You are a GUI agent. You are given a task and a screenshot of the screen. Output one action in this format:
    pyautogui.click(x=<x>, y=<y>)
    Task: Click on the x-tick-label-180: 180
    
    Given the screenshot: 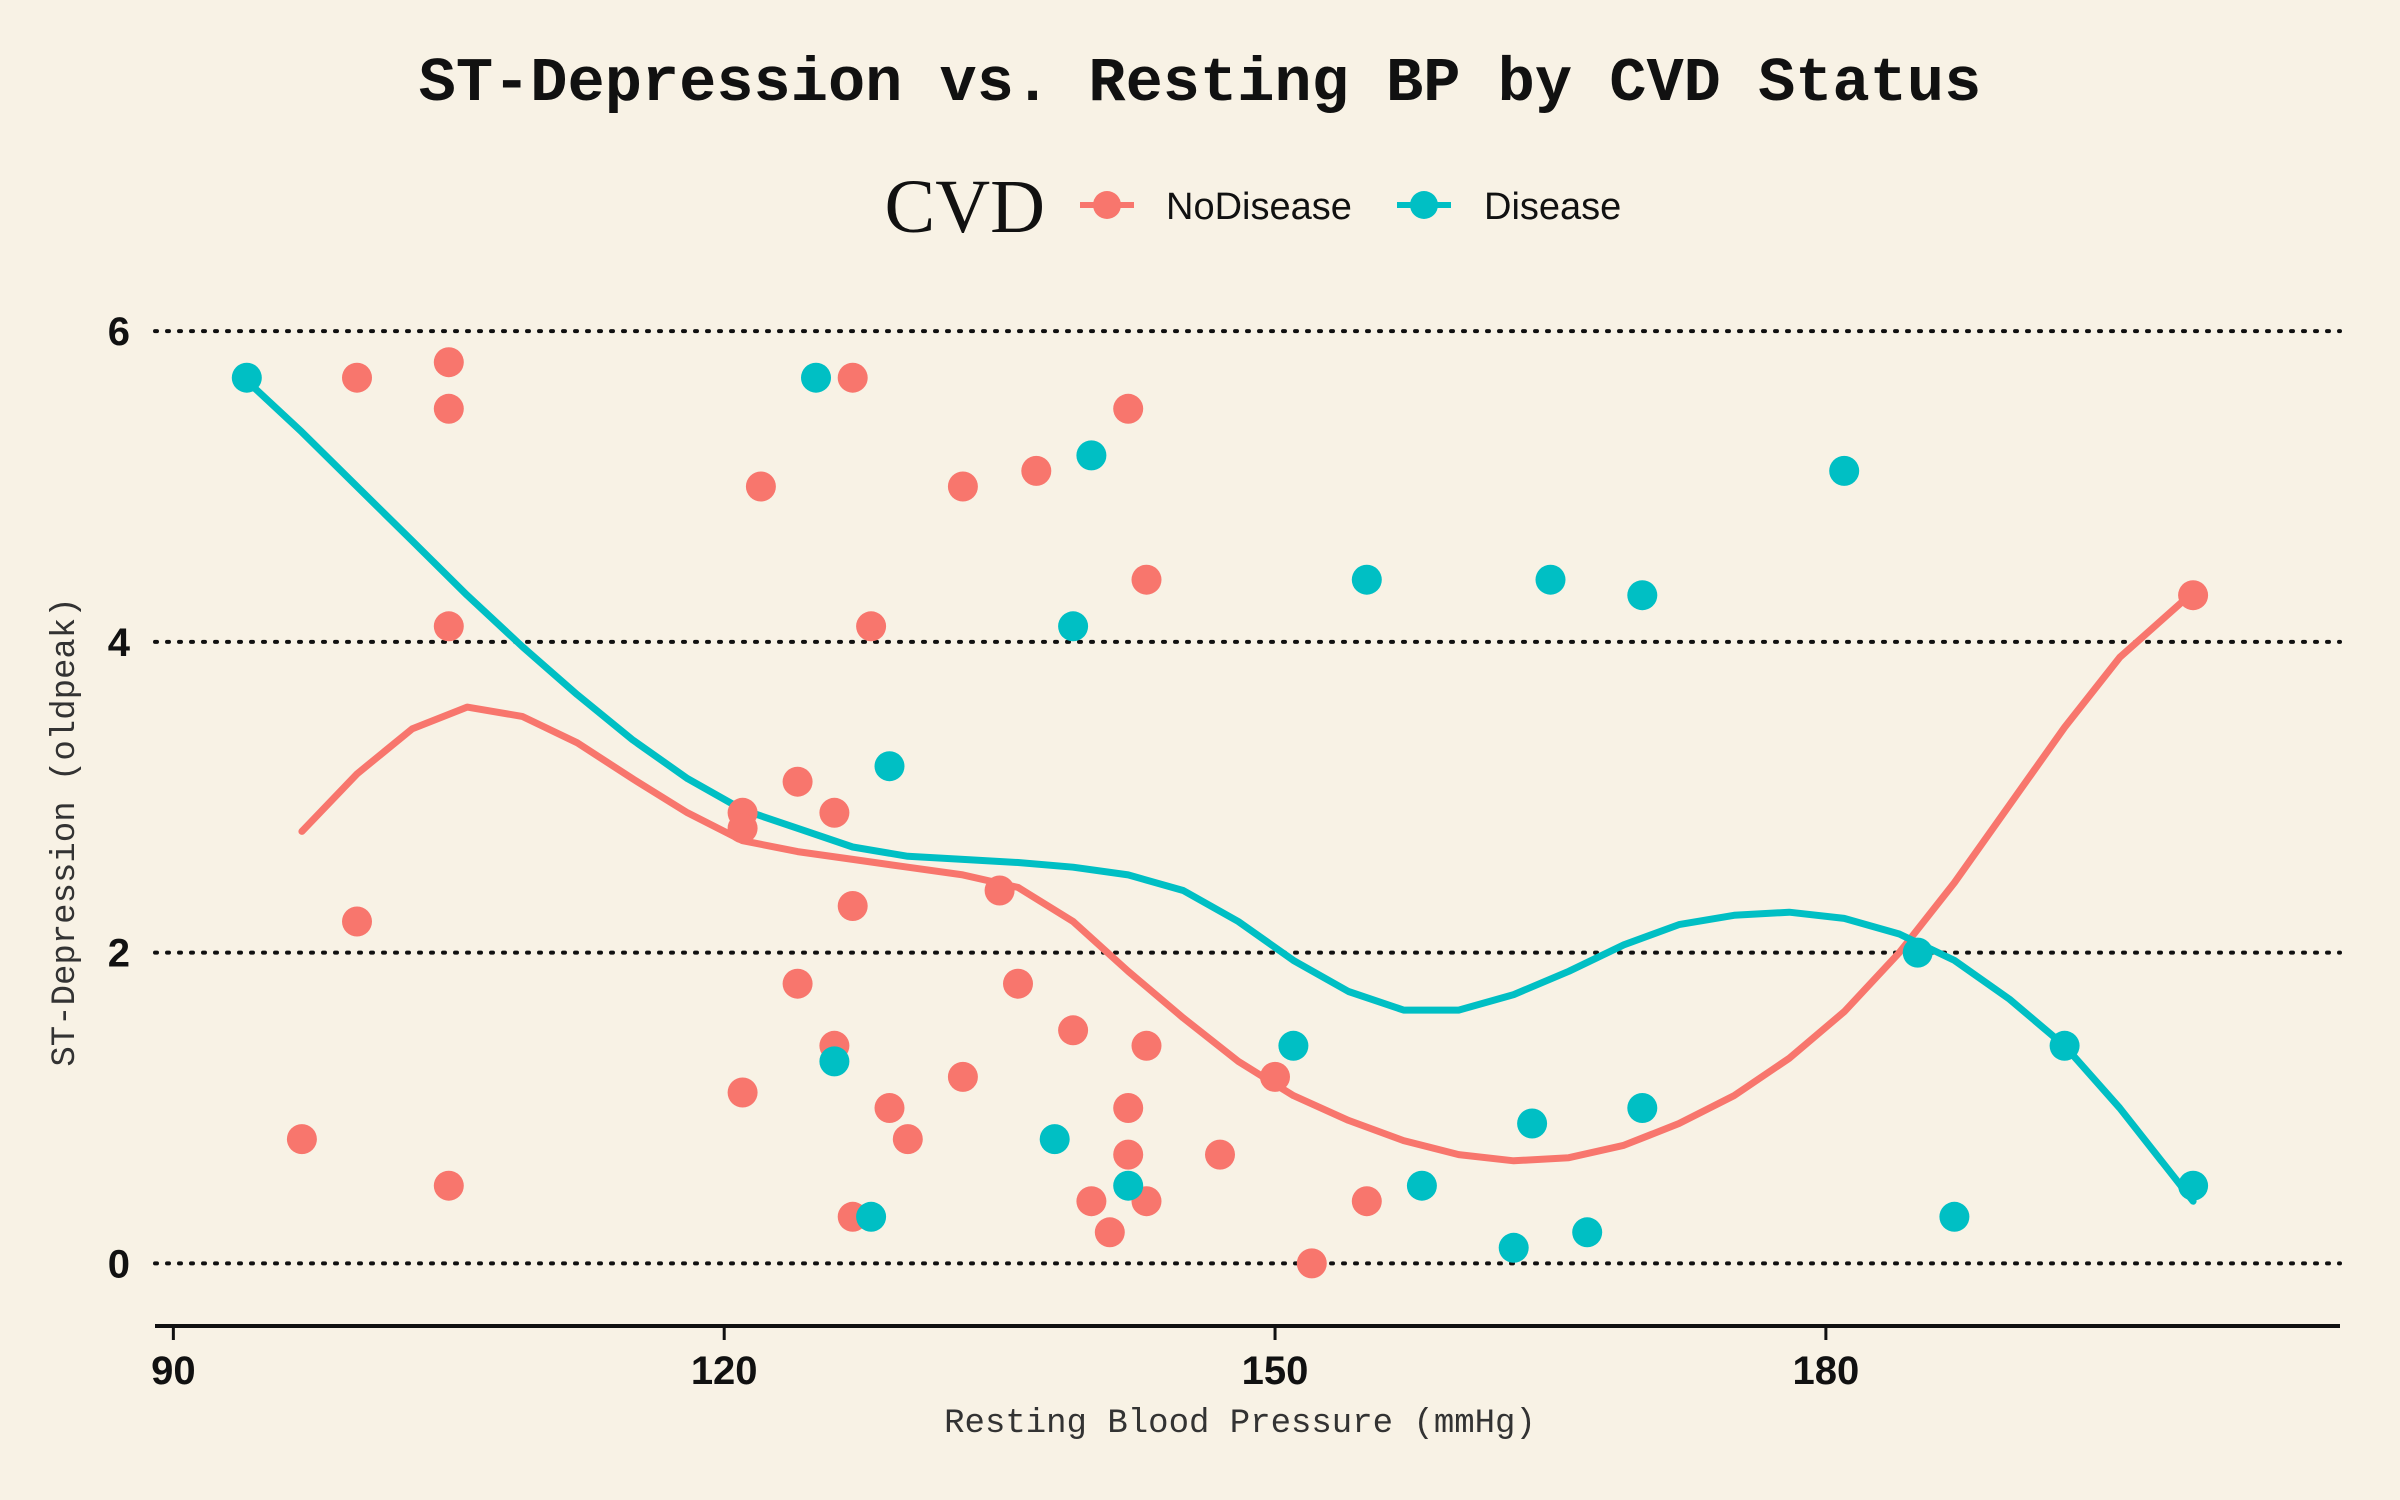 What is the action you would take?
    pyautogui.click(x=1826, y=1371)
    